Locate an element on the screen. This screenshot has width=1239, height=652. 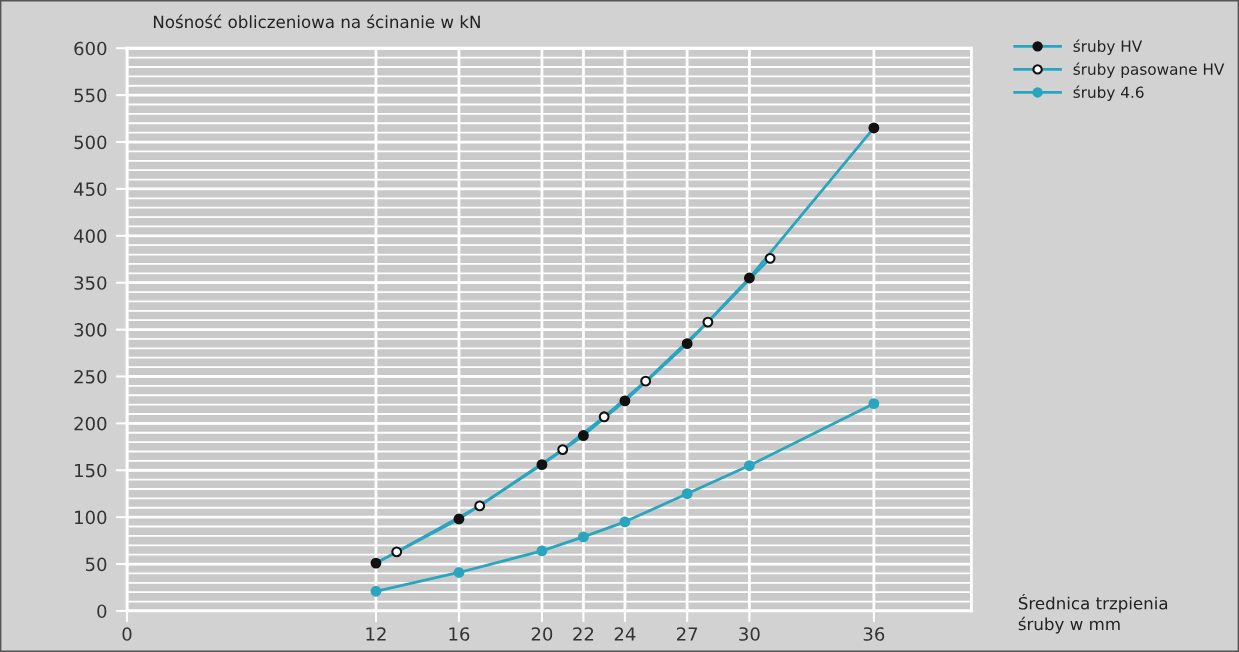
x-tick-label: 27 is located at coordinates (687, 634).